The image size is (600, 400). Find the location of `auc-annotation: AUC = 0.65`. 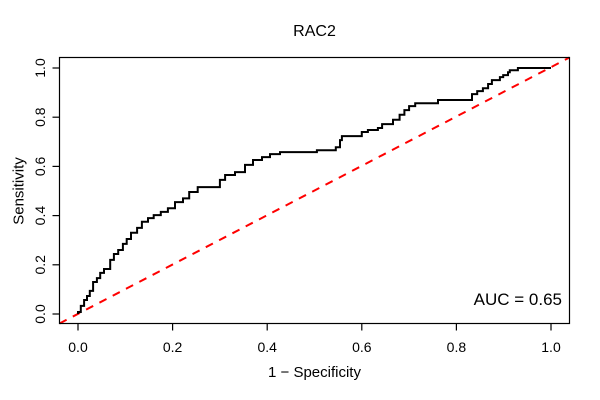

auc-annotation: AUC = 0.65 is located at coordinates (517, 299).